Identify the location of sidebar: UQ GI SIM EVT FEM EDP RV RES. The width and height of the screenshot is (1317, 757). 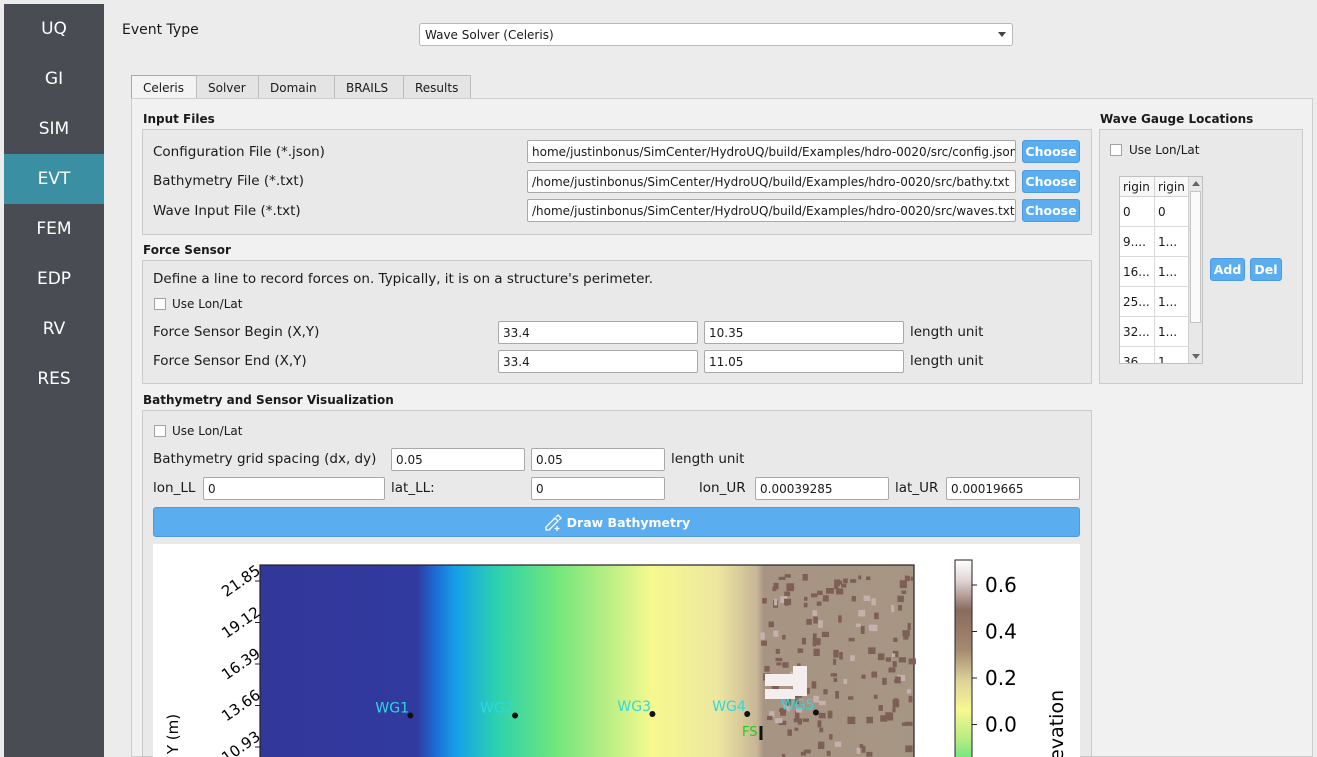
(54, 380).